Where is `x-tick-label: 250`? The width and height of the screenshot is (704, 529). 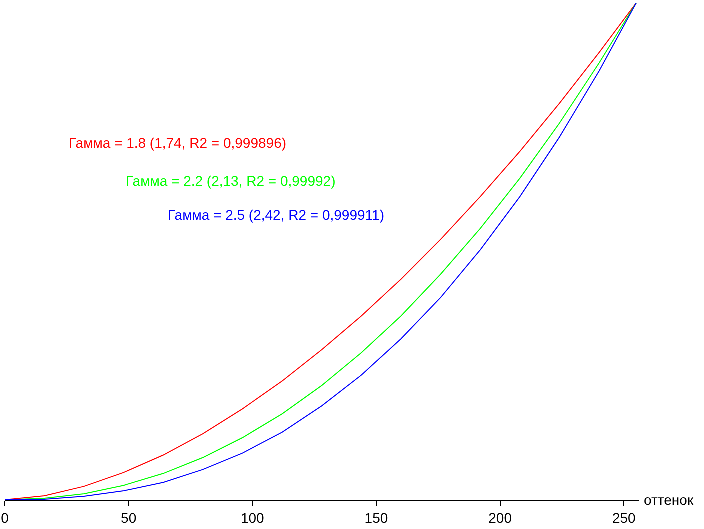 x-tick-label: 250 is located at coordinates (624, 518).